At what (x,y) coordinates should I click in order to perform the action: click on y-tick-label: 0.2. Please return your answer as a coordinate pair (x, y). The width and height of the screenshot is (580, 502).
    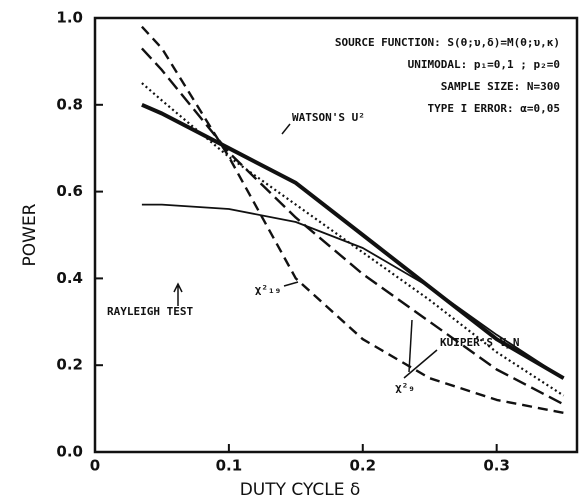
    Looking at the image, I should click on (69, 365).